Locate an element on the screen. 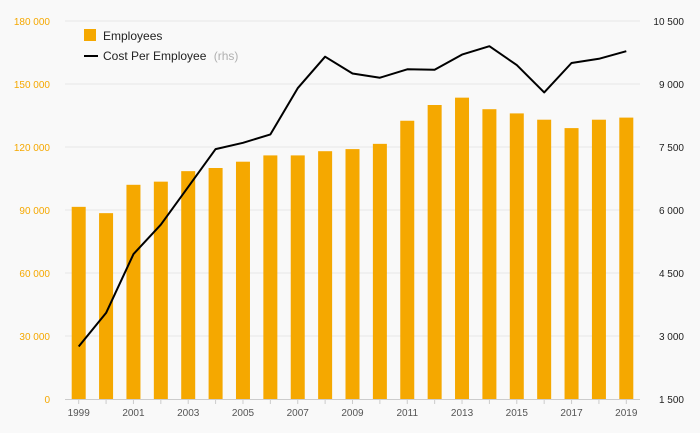  bar-employees-2018 is located at coordinates (598, 259).